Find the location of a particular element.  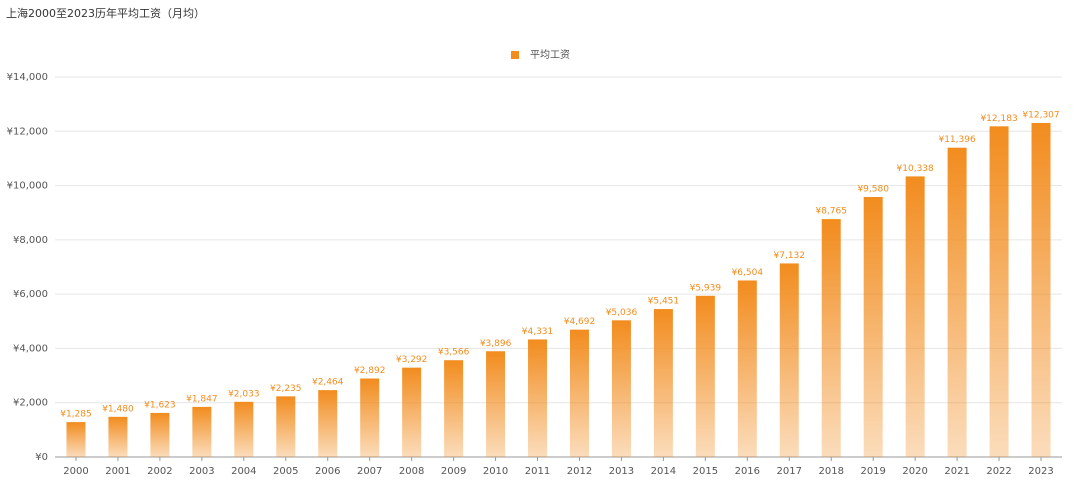

data-label: ¥5,451 is located at coordinates (664, 302).